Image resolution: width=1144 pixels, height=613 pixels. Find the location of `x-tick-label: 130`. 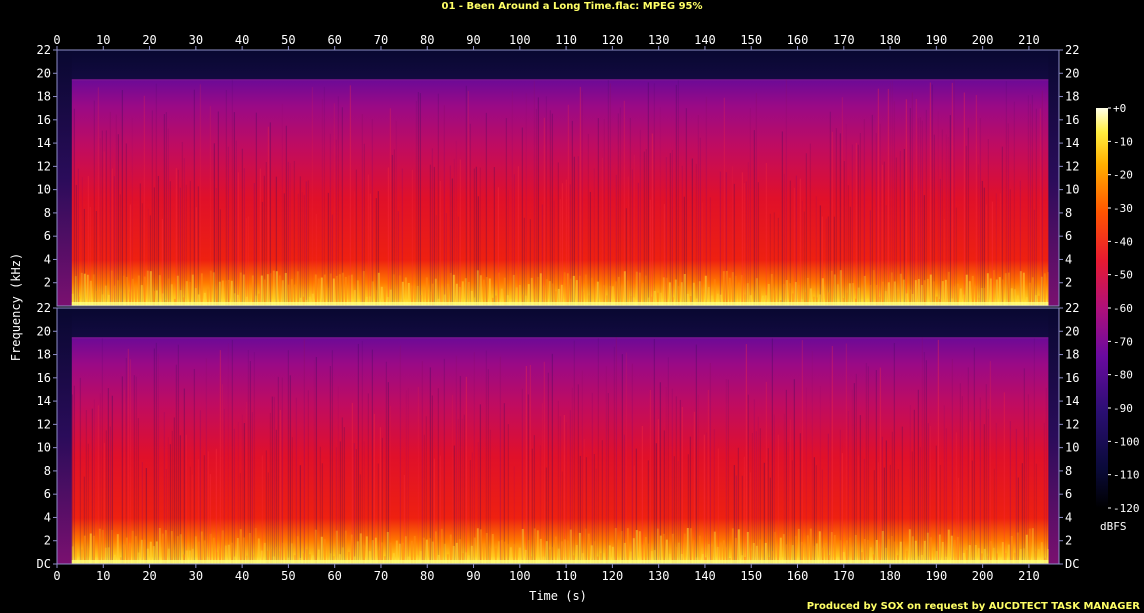

x-tick-label: 130 is located at coordinates (659, 576).